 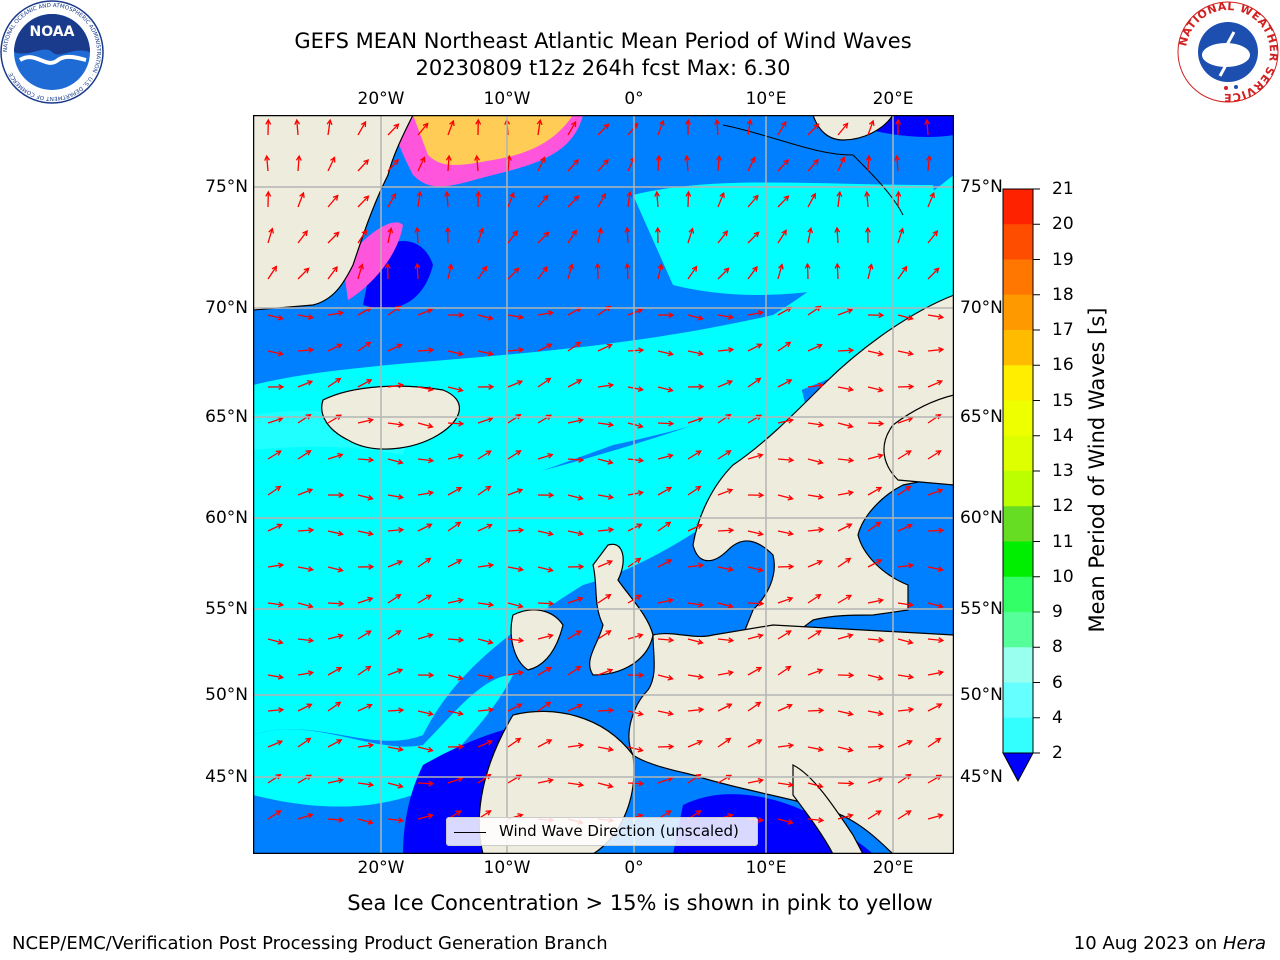 I want to click on colorbar-label-12: 9, so click(x=1057, y=612).